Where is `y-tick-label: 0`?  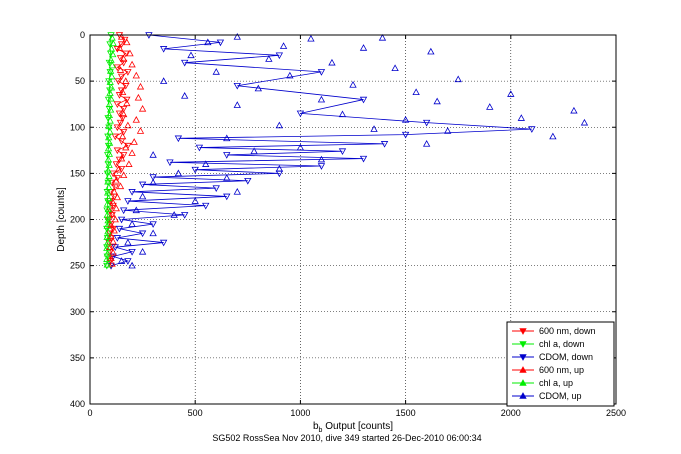
y-tick-label: 0 is located at coordinates (82, 35).